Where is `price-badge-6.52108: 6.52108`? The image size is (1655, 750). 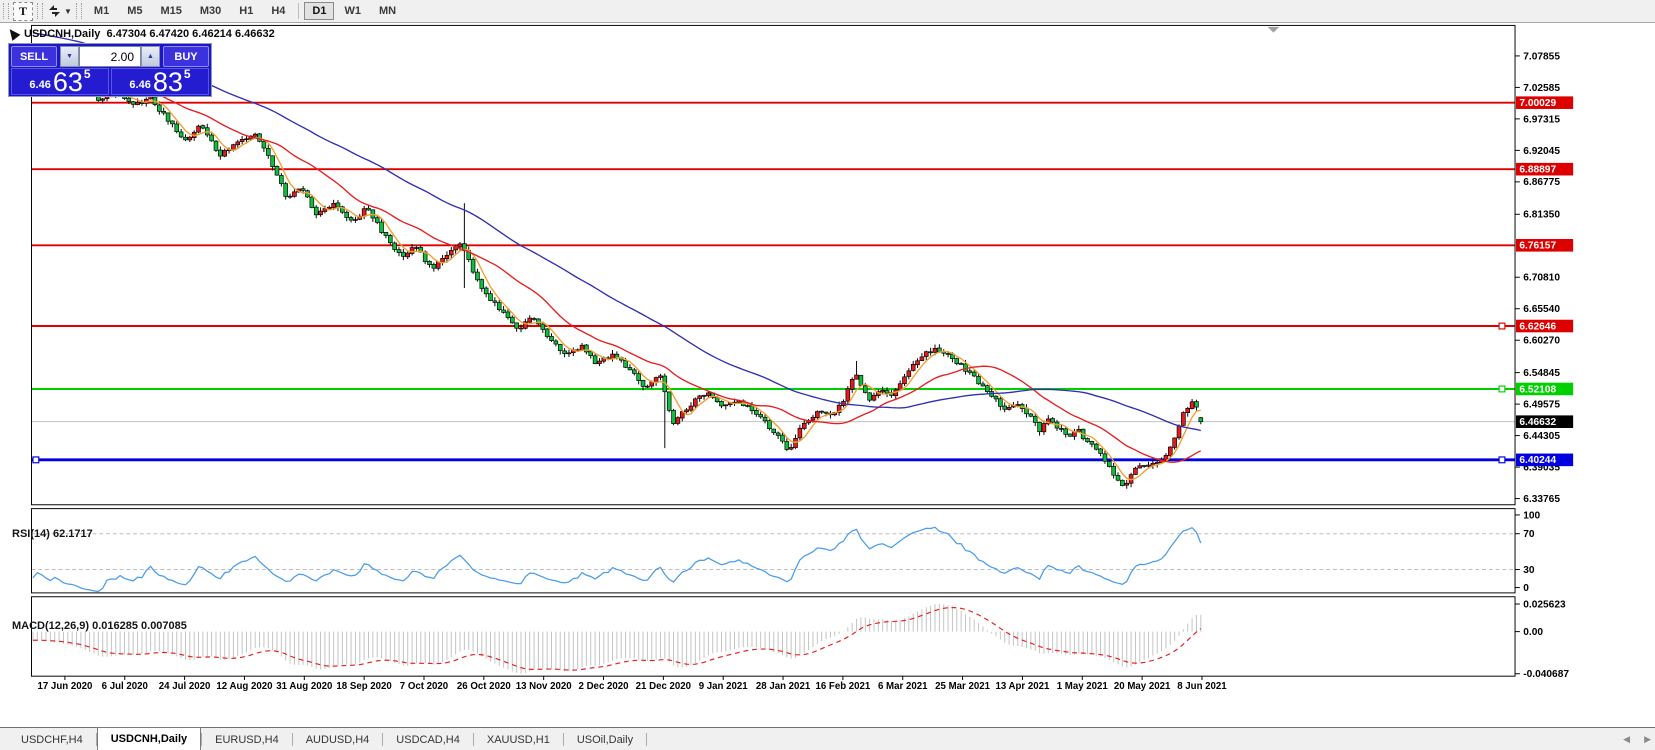
price-badge-6.52108: 6.52108 is located at coordinates (1545, 388).